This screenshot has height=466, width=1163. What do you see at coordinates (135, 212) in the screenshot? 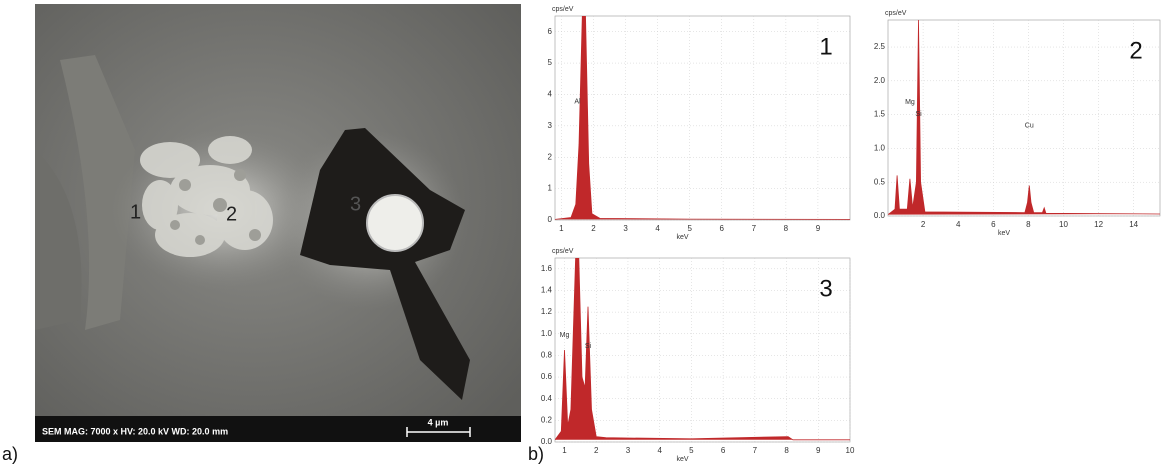
I see `region-label: 1` at bounding box center [135, 212].